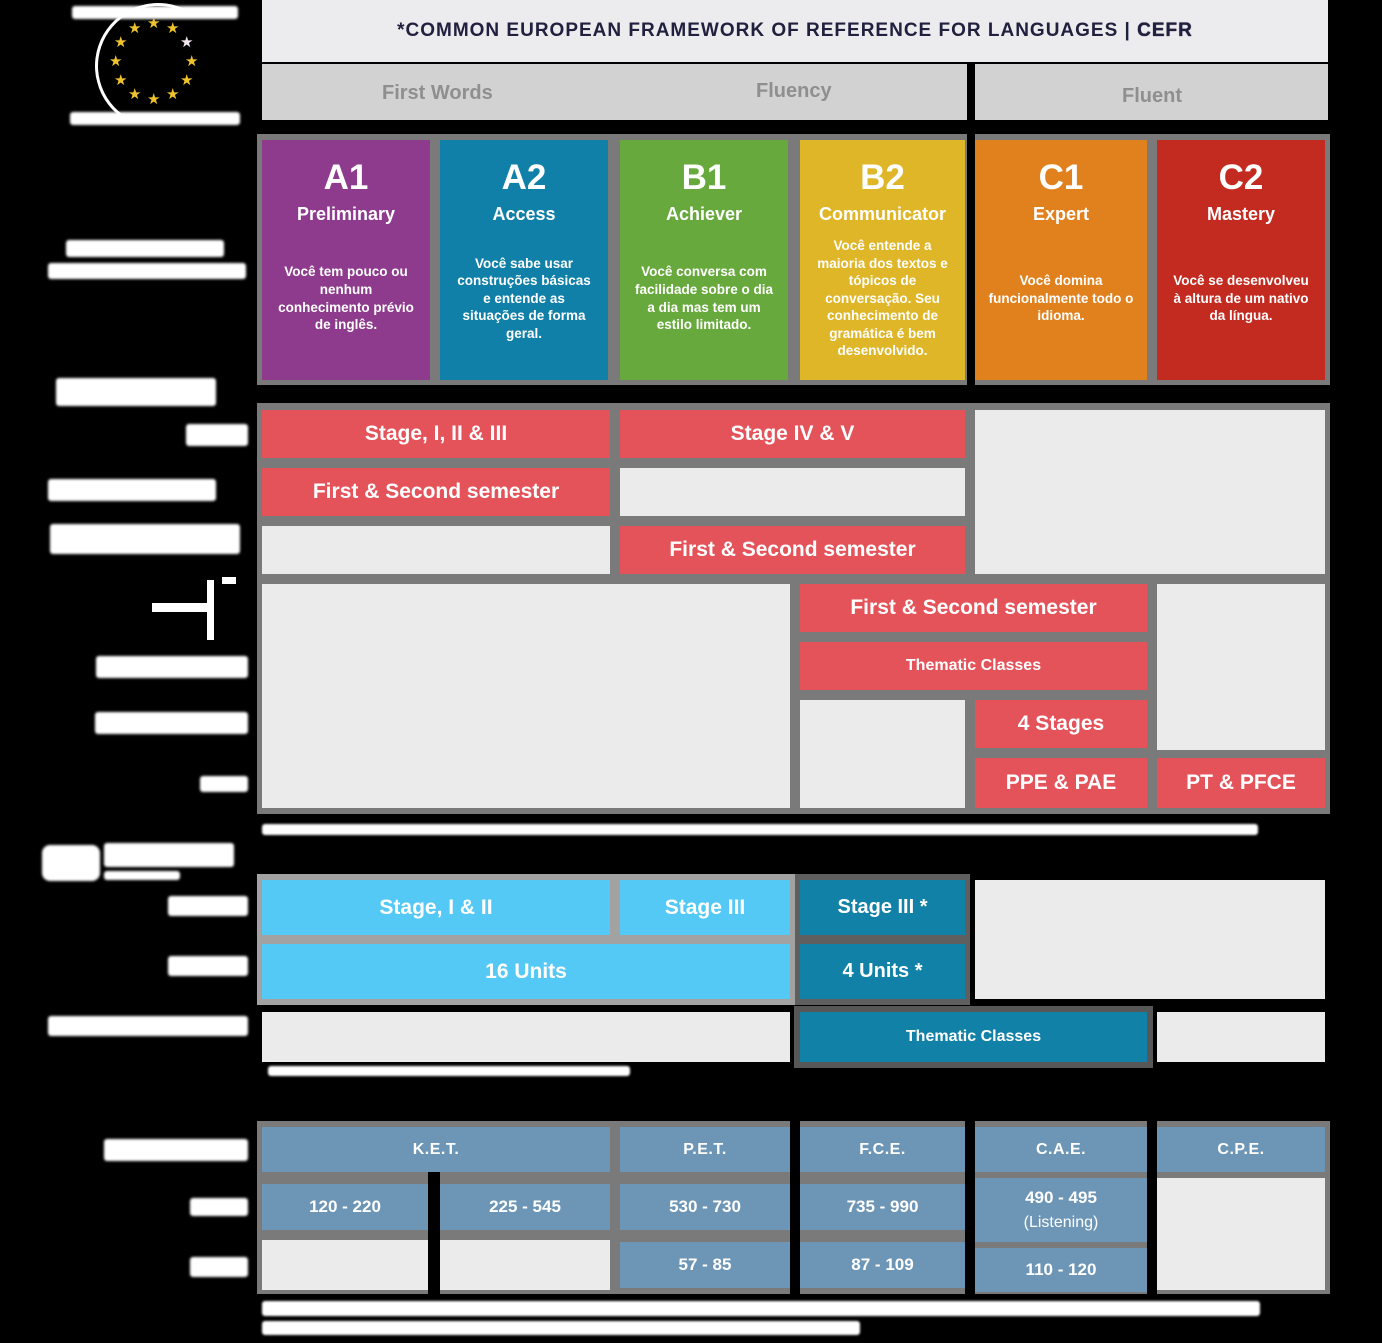  What do you see at coordinates (436, 907) in the screenshot?
I see `program2-stage-1-2: Stage, I & II` at bounding box center [436, 907].